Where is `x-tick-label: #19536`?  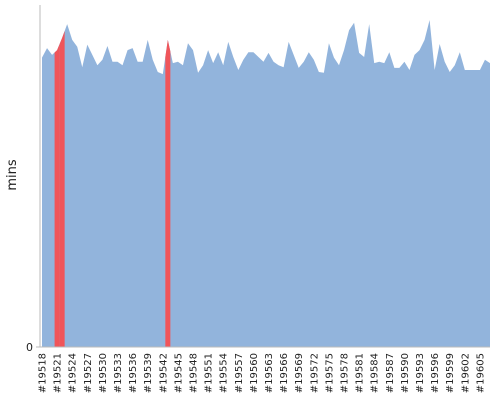 x-tick-label: #19536 is located at coordinates (133, 373).